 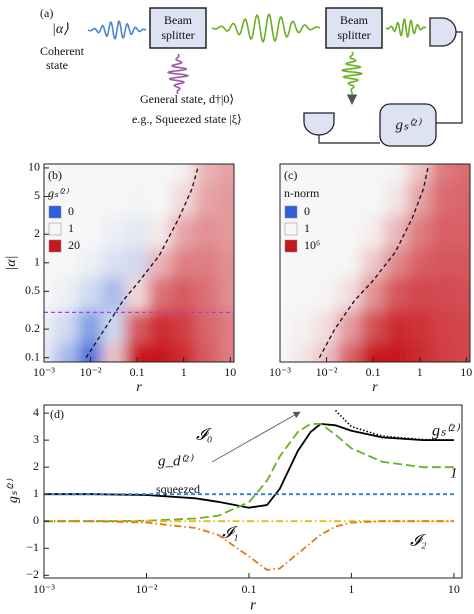 What do you see at coordinates (58, 193) in the screenshot?
I see `legend-title: gₛ⁽²⁾` at bounding box center [58, 193].